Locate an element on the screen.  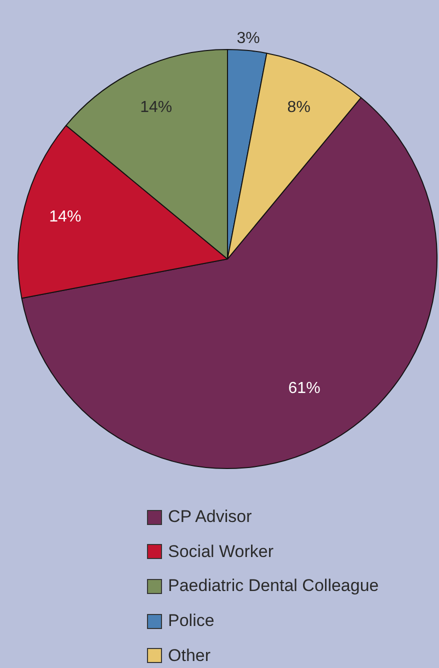
legend-label: Police is located at coordinates (191, 621).